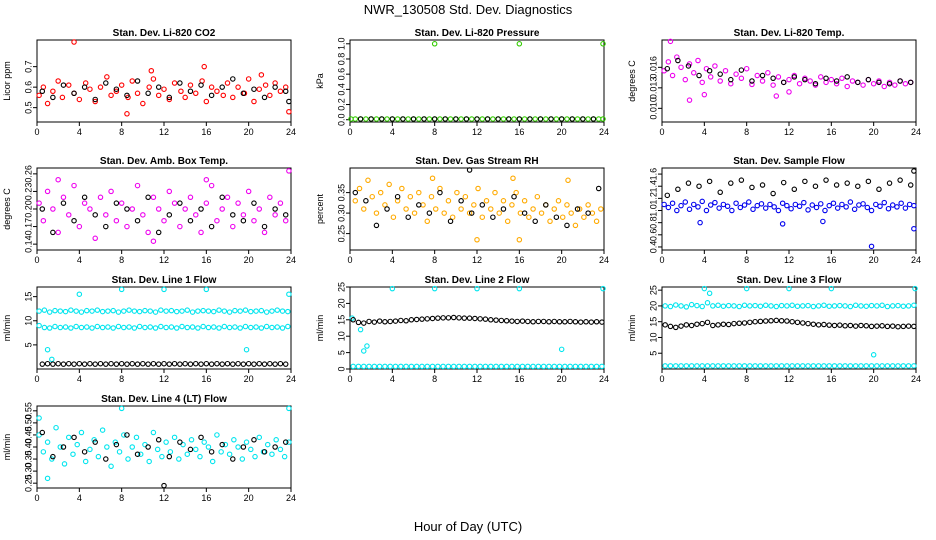 The width and height of the screenshot is (936, 540). Describe the element at coordinates (477, 132) in the screenshot. I see `x-tick-label: 12` at that location.